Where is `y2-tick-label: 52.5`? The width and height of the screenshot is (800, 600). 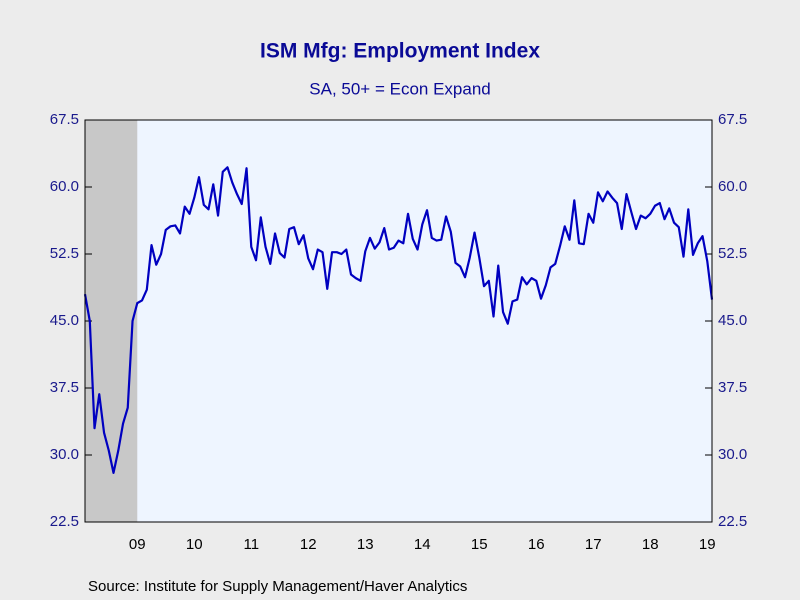
y2-tick-label: 52.5 is located at coordinates (732, 253).